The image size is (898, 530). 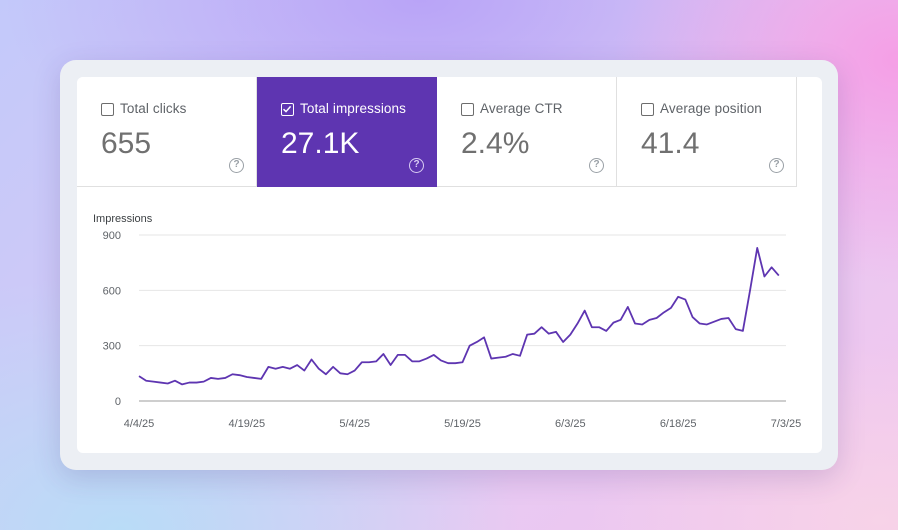 What do you see at coordinates (521, 108) in the screenshot?
I see `metric-label: Average CTR` at bounding box center [521, 108].